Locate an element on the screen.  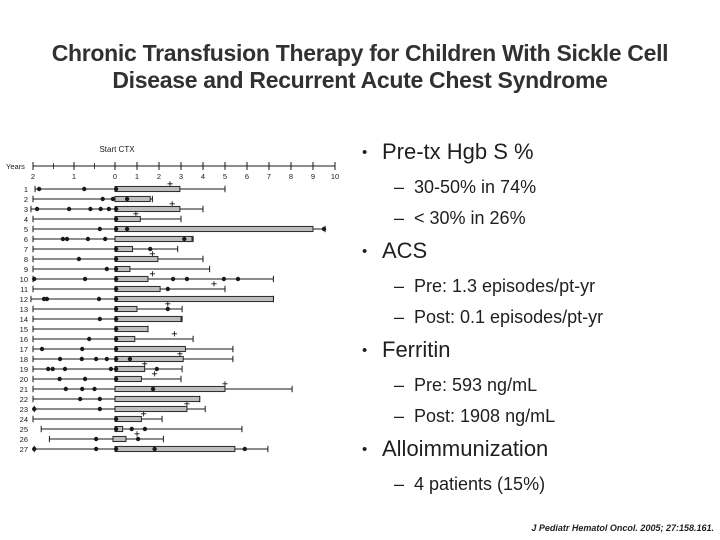
sub-bullet-label: Pre: 1.3 episodes/pt-yr is located at coordinates (505, 286).